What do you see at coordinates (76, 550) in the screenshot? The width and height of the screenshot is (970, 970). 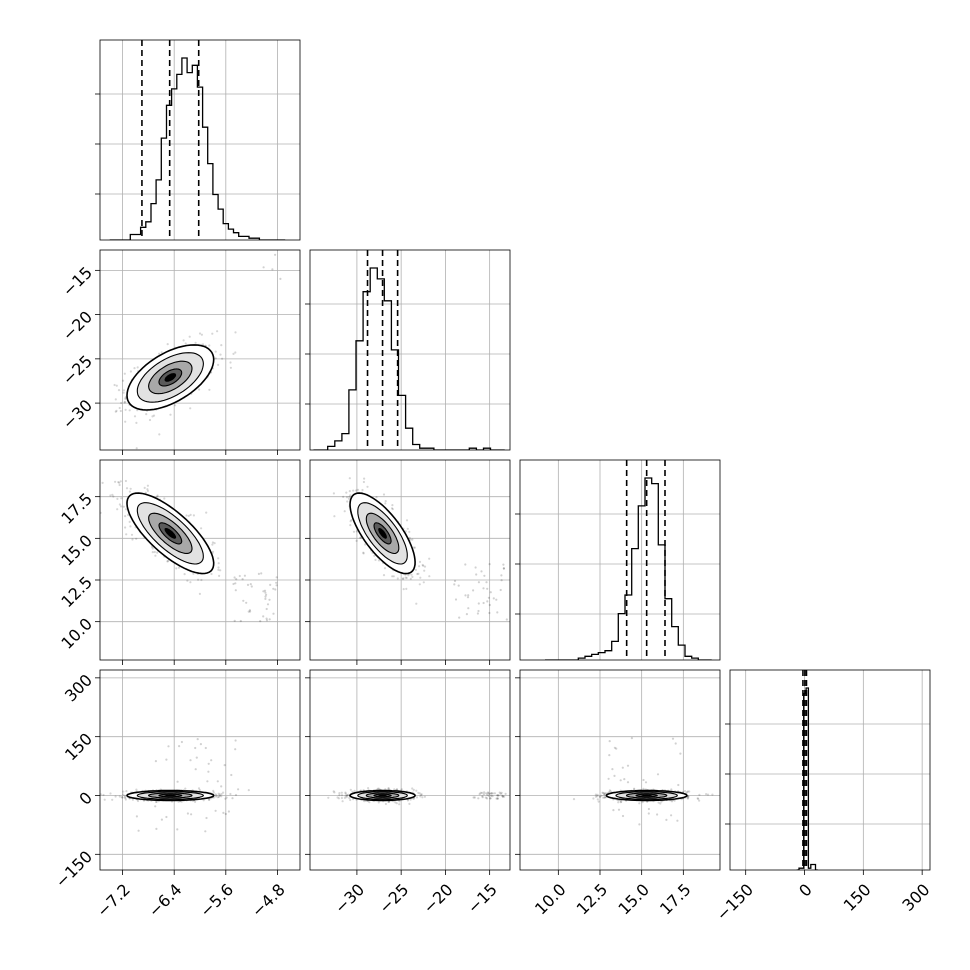 I see `y-tick-label: 15.0` at bounding box center [76, 550].